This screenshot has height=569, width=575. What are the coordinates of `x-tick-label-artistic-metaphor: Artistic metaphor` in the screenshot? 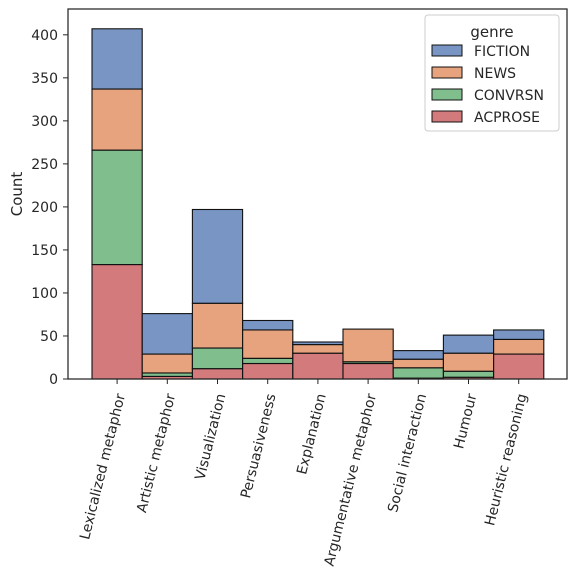 It's located at (156, 453).